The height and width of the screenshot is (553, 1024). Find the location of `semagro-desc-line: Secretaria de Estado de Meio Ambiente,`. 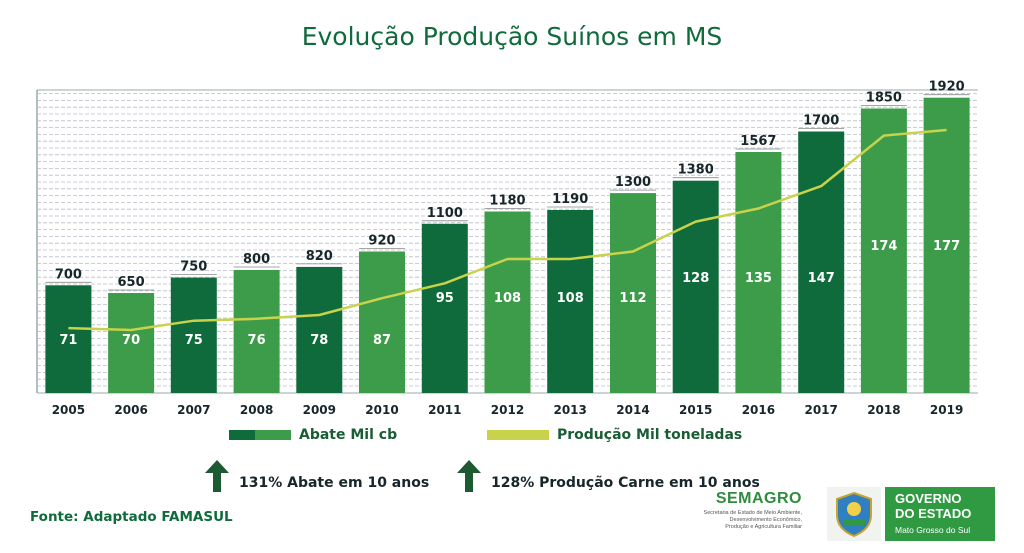

semagro-desc-line: Secretaria de Estado de Meio Ambiente, is located at coordinates (752, 513).